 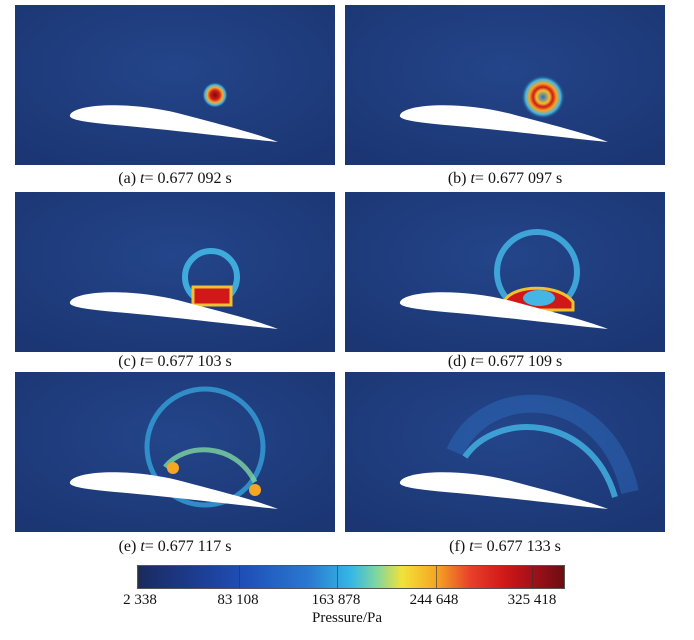 I want to click on contour-panel-e, so click(x=175, y=452).